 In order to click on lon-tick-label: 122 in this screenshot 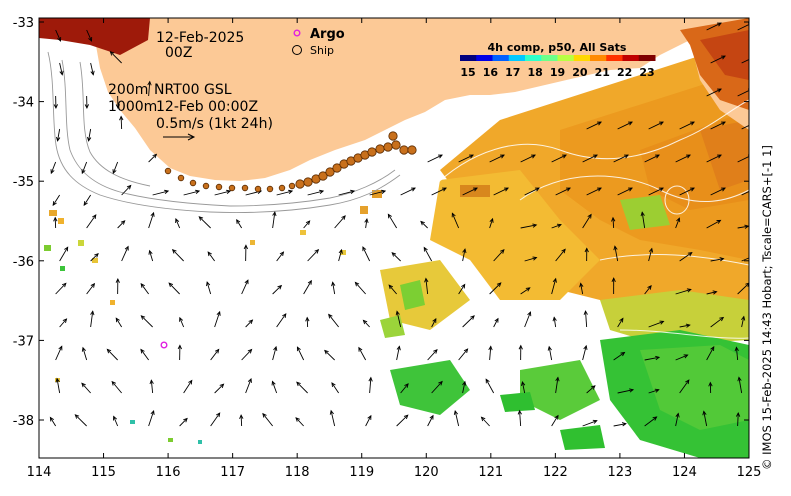, I will do `click(555, 472)`.